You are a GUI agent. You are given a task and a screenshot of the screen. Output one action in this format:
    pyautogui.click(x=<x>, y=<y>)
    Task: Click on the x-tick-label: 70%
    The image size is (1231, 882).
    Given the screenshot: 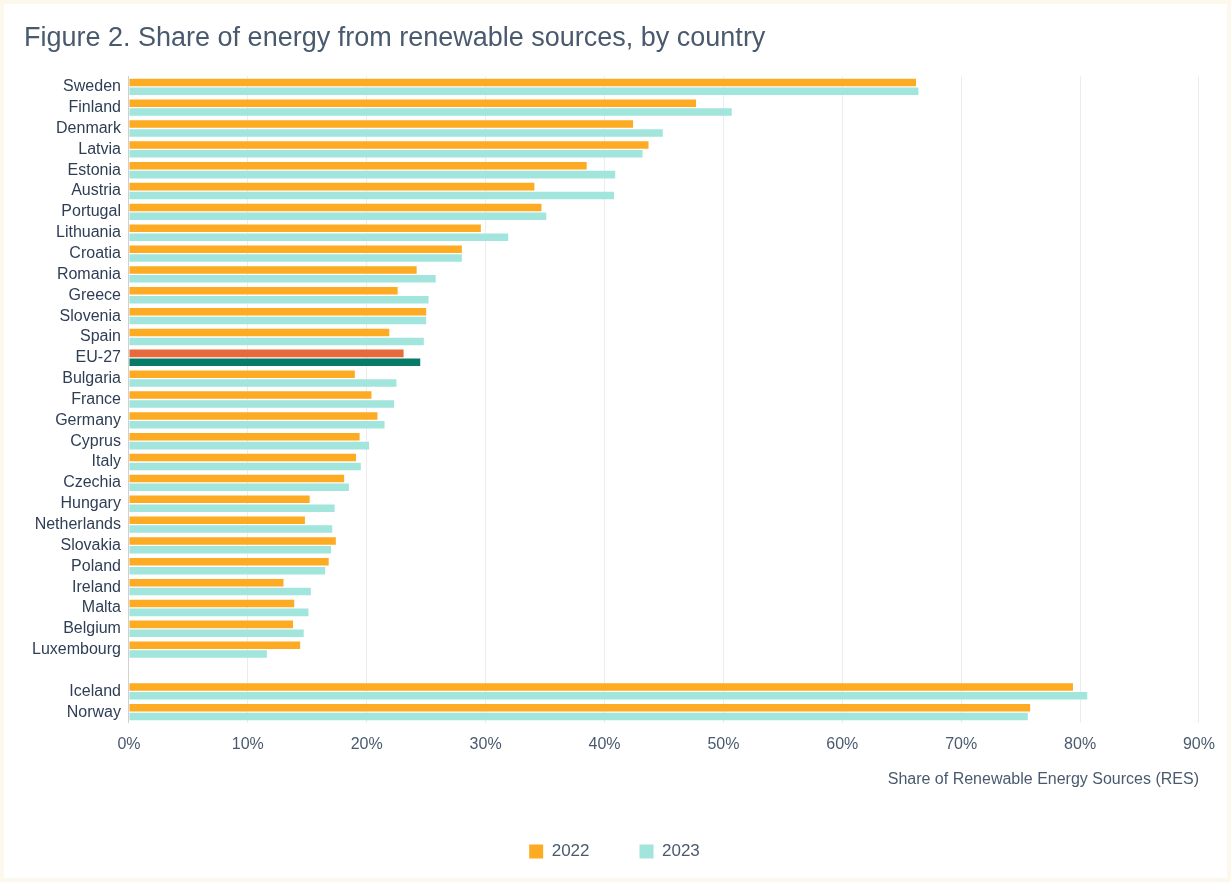 What is the action you would take?
    pyautogui.click(x=961, y=743)
    